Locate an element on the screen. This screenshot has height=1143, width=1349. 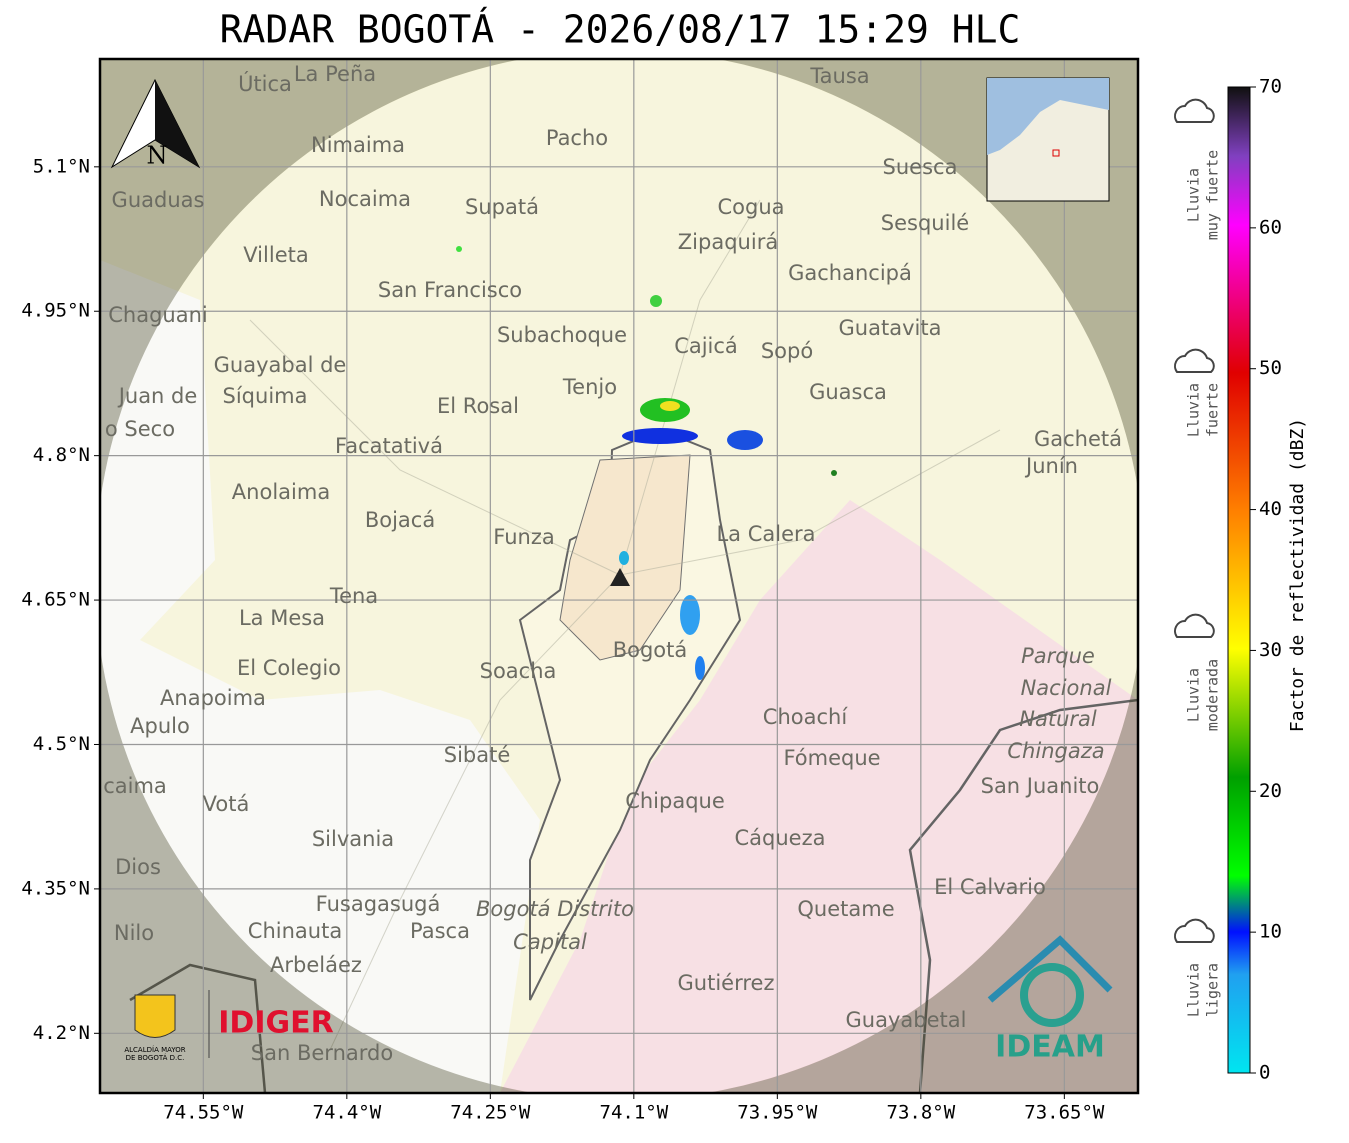
place-label: La Calera is located at coordinates (765, 534).